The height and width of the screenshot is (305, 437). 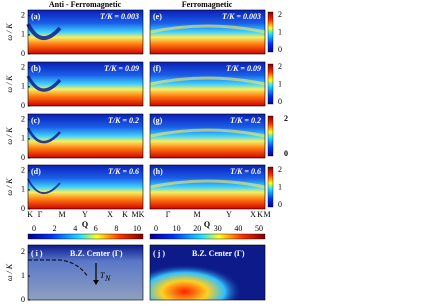 What do you see at coordinates (159, 253) in the screenshot?
I see `panel-label: ( j )` at bounding box center [159, 253].